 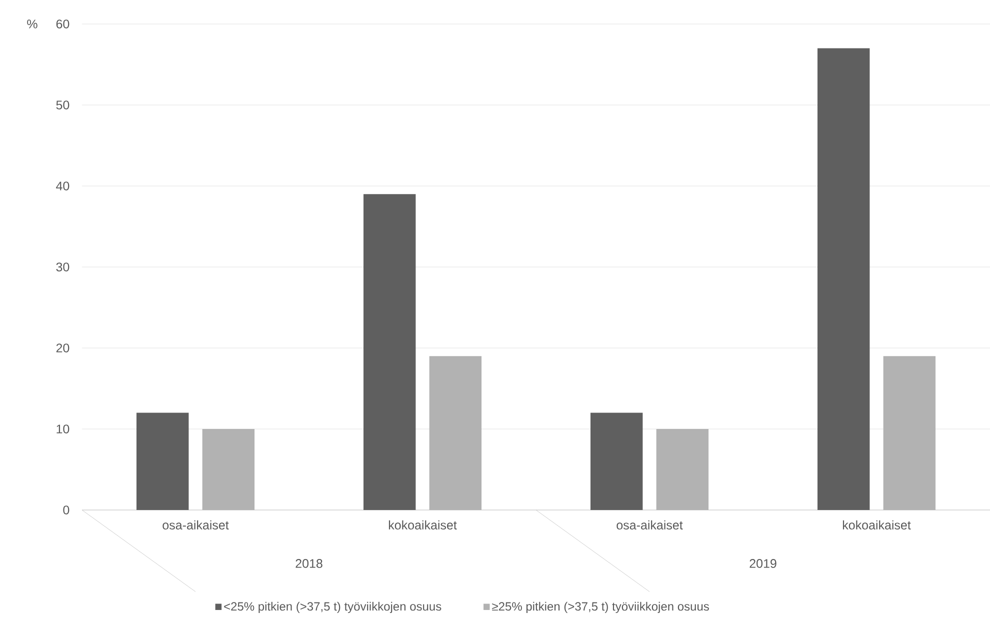 What do you see at coordinates (600, 608) in the screenshot?
I see `legend-label: ≥25% pitkien (>37,5 t) työviikkojen osuus` at bounding box center [600, 608].